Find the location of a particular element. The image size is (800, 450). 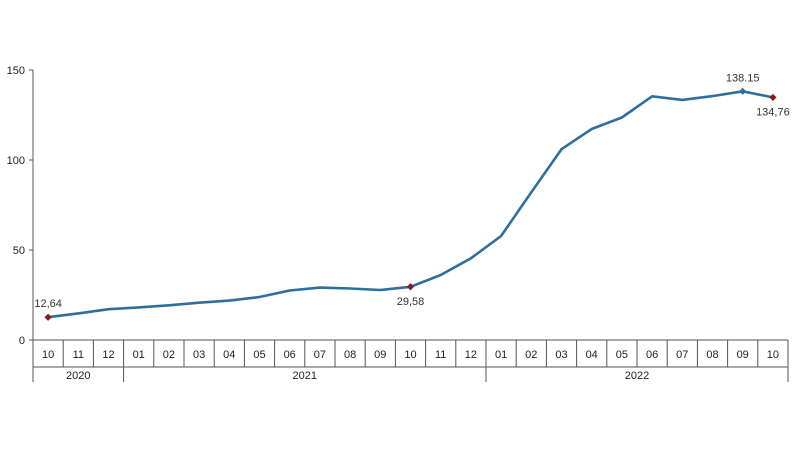

year-label: 2022 is located at coordinates (637, 376).